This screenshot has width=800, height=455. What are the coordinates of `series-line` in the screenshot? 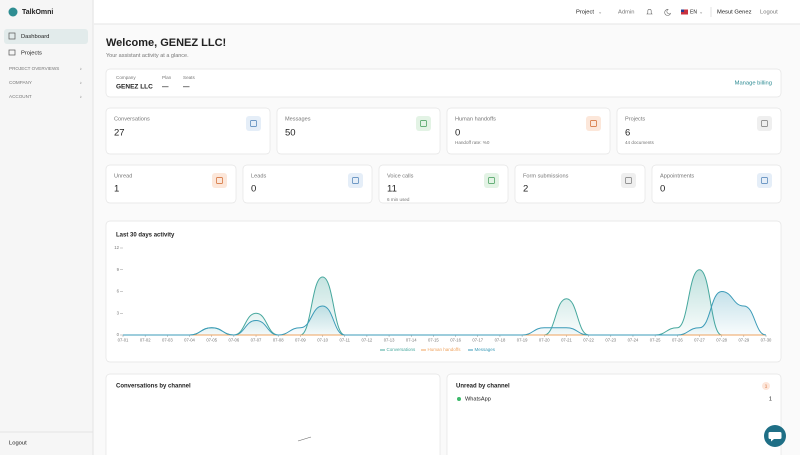 It's located at (445, 313).